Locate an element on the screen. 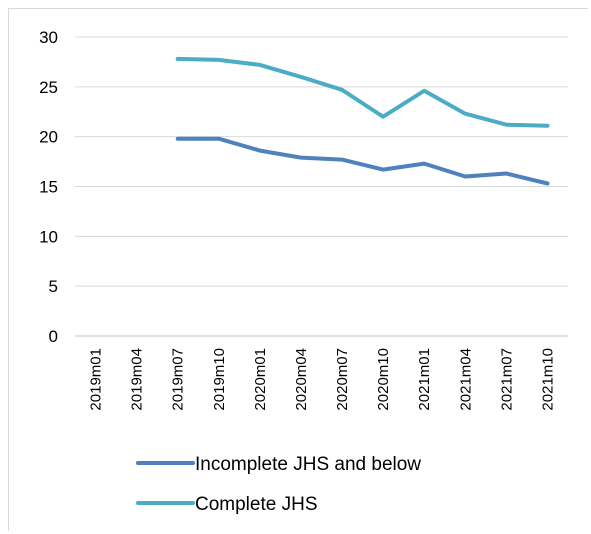 The height and width of the screenshot is (534, 591). x-tick-label: 2021m04 is located at coordinates (465, 379).